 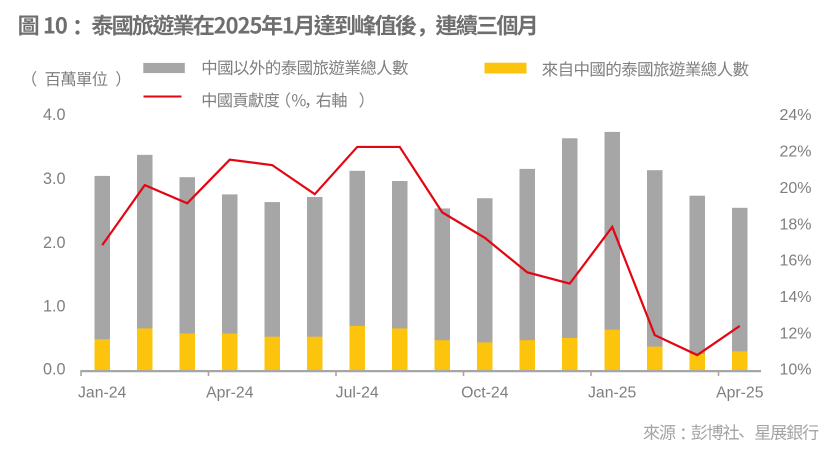 I want to click on svg-text: Apr-24, so click(x=230, y=392).